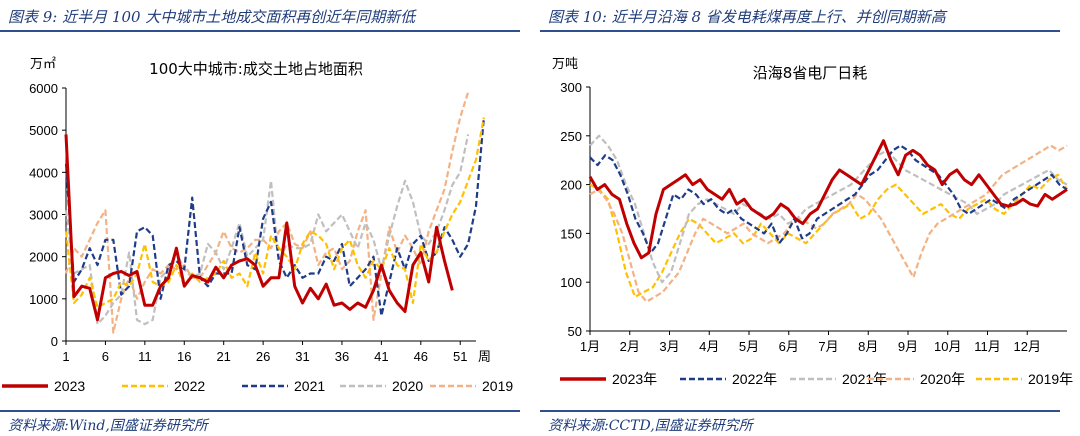  Describe the element at coordinates (754, 379) in the screenshot. I see `legend-label-2022年: 2022年` at that location.